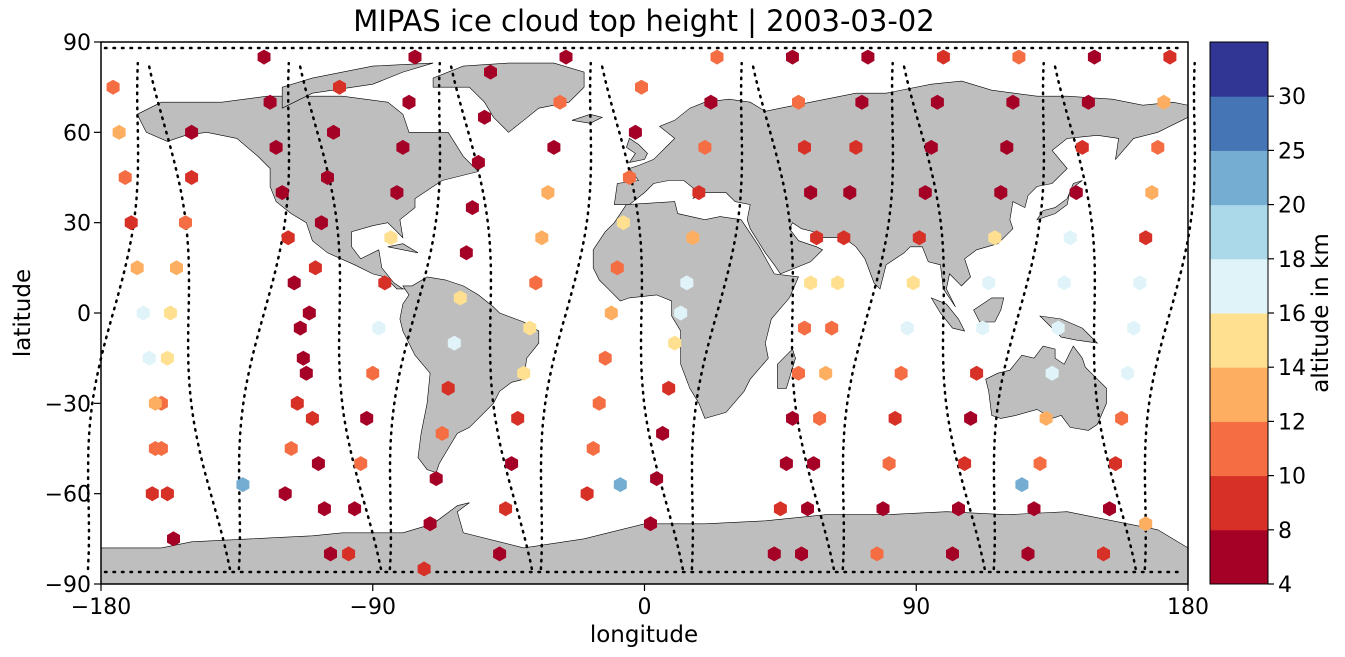 Image resolution: width=1345 pixels, height=657 pixels. I want to click on y-tick-label: 60, so click(77, 133).